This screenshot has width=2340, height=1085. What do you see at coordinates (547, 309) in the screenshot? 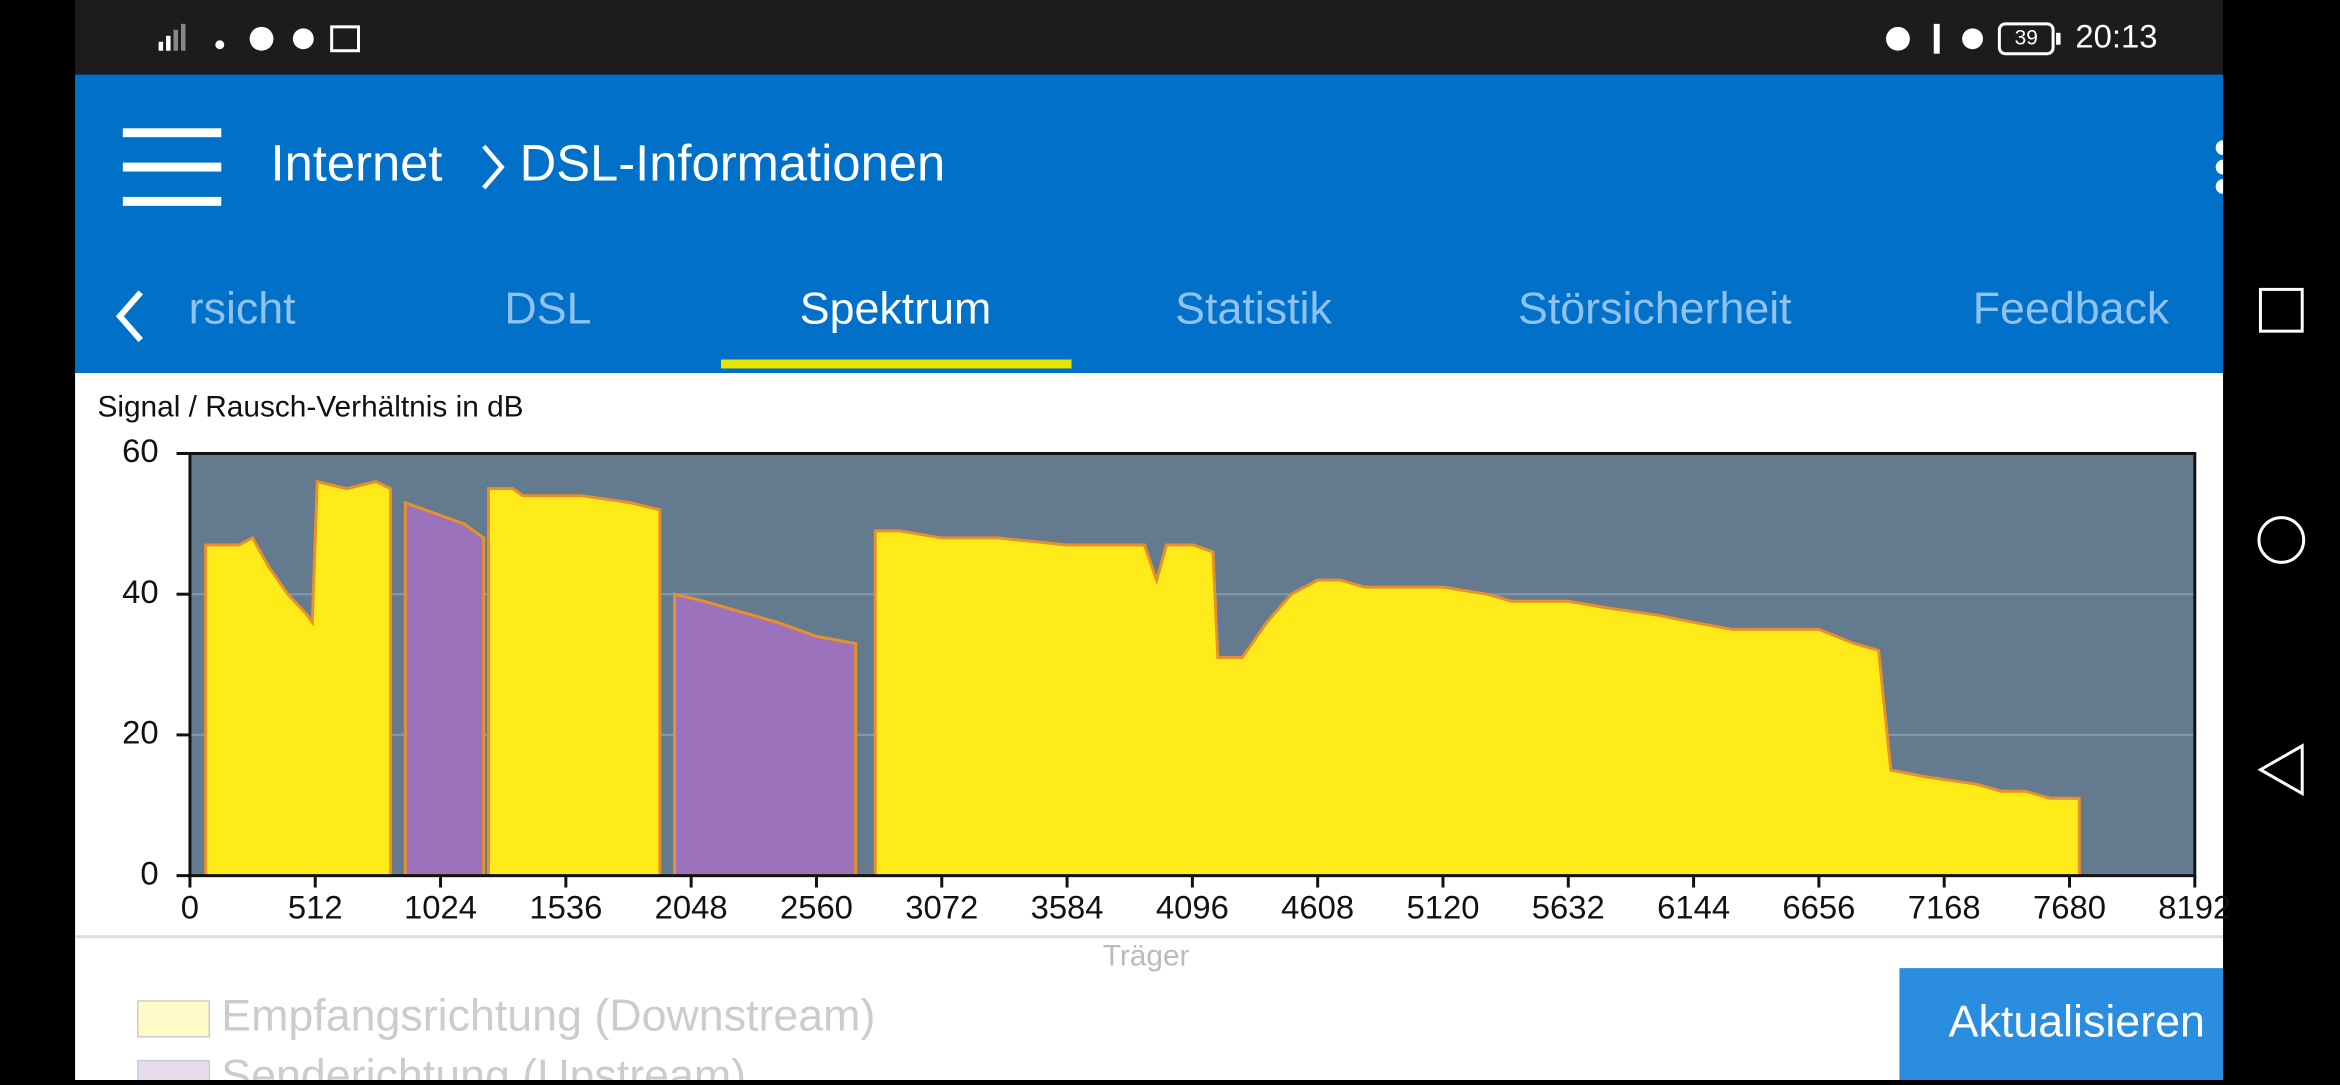
I see `tab: DSL` at bounding box center [547, 309].